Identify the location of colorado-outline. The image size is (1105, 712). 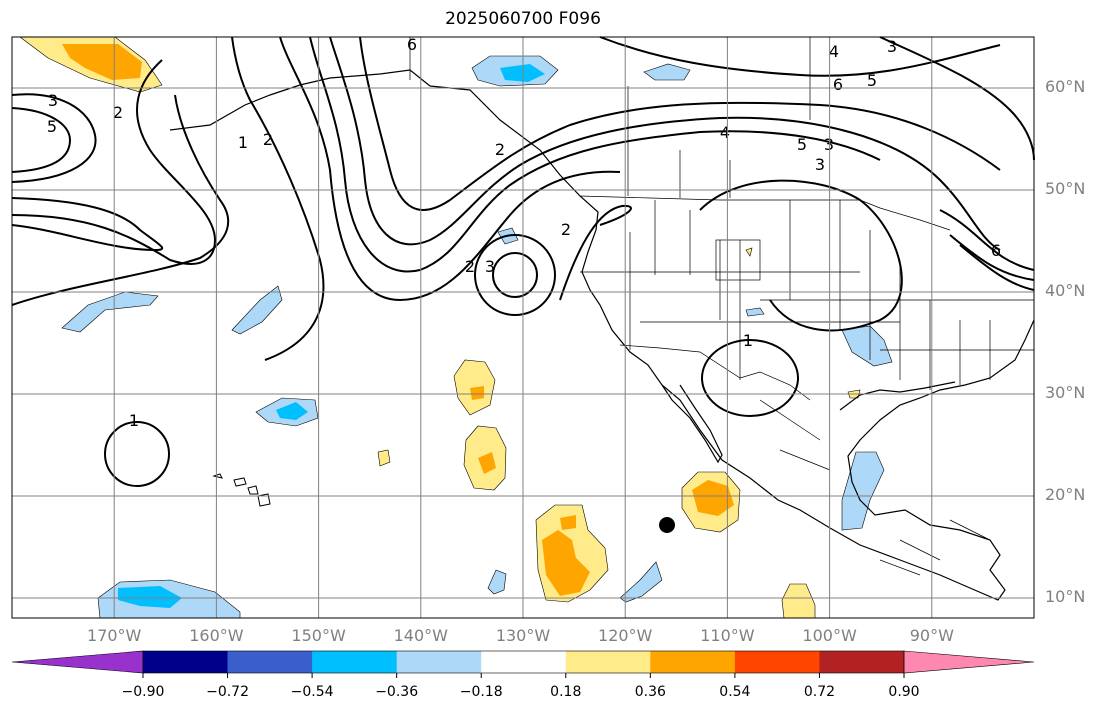
(738, 260).